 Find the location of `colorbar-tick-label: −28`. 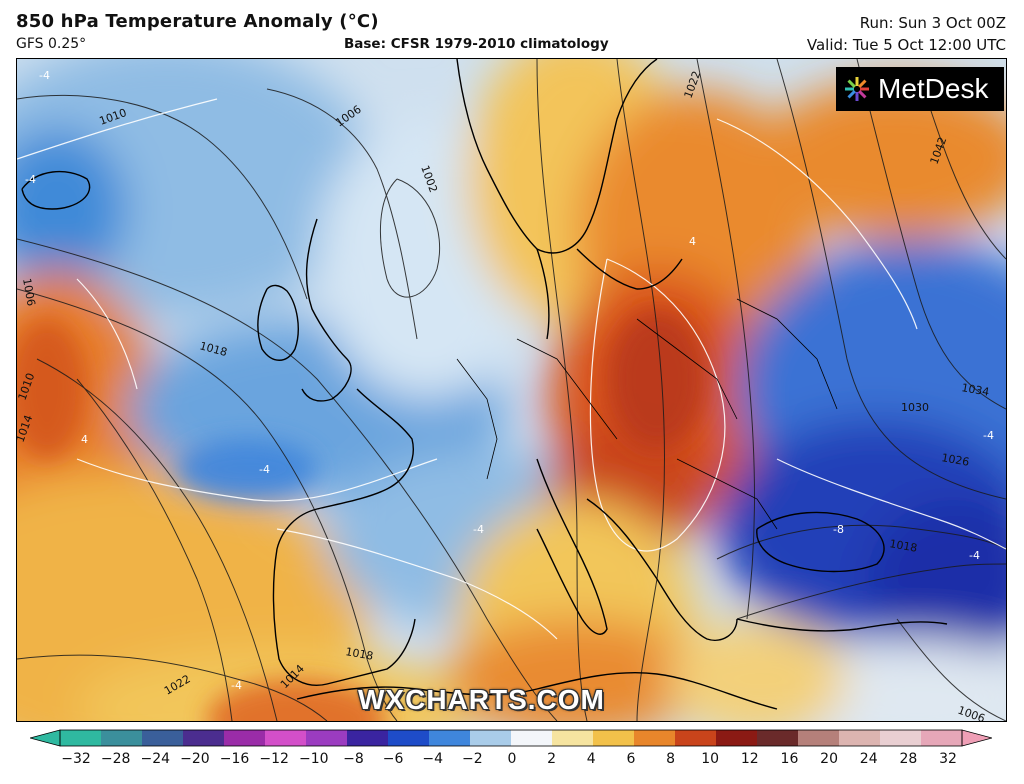

colorbar-tick-label: −28 is located at coordinates (115, 759).